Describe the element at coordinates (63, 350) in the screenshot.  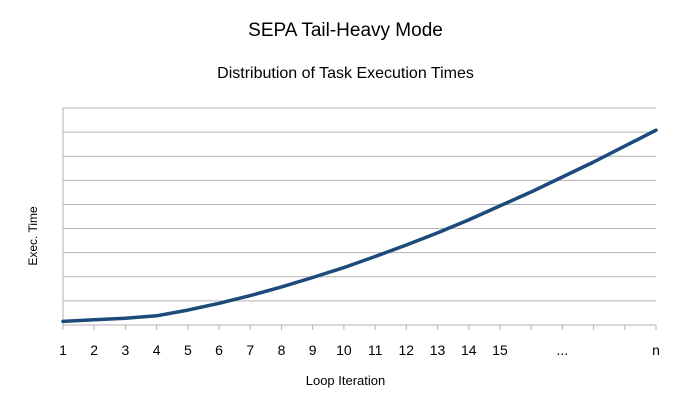
I see `x-tick-label: 1` at that location.